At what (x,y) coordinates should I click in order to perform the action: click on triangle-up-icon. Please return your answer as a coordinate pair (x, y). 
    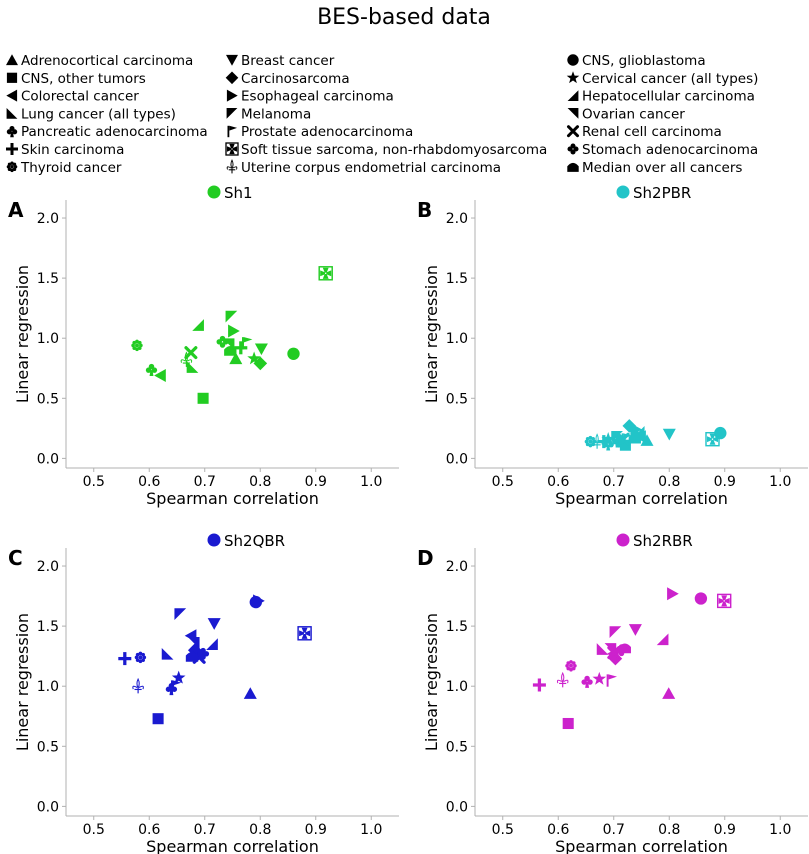
    Looking at the image, I should click on (12, 60).